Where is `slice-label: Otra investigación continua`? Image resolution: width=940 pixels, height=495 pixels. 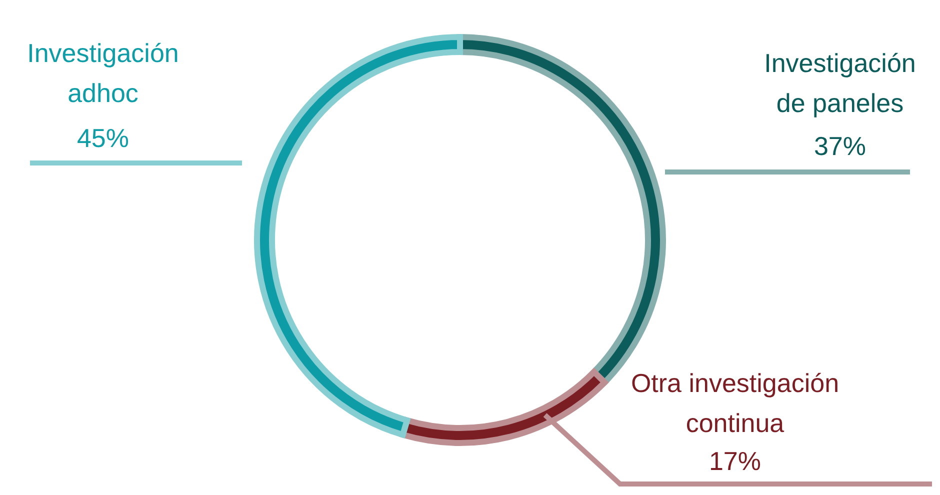
slice-label: Otra investigación continua is located at coordinates (735, 403).